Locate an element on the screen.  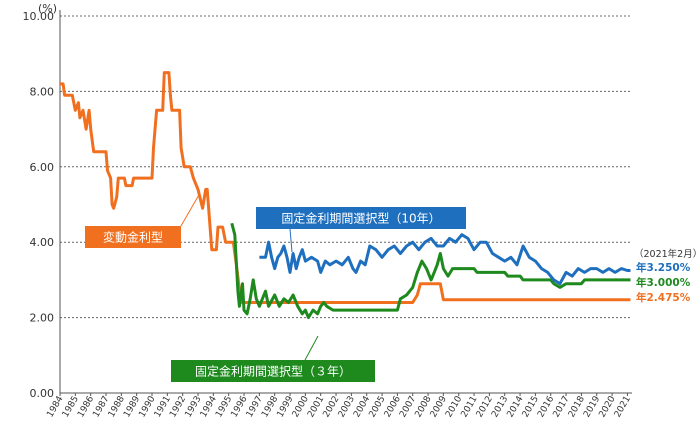
y-tick-label: 4.00 is located at coordinates (42, 242).